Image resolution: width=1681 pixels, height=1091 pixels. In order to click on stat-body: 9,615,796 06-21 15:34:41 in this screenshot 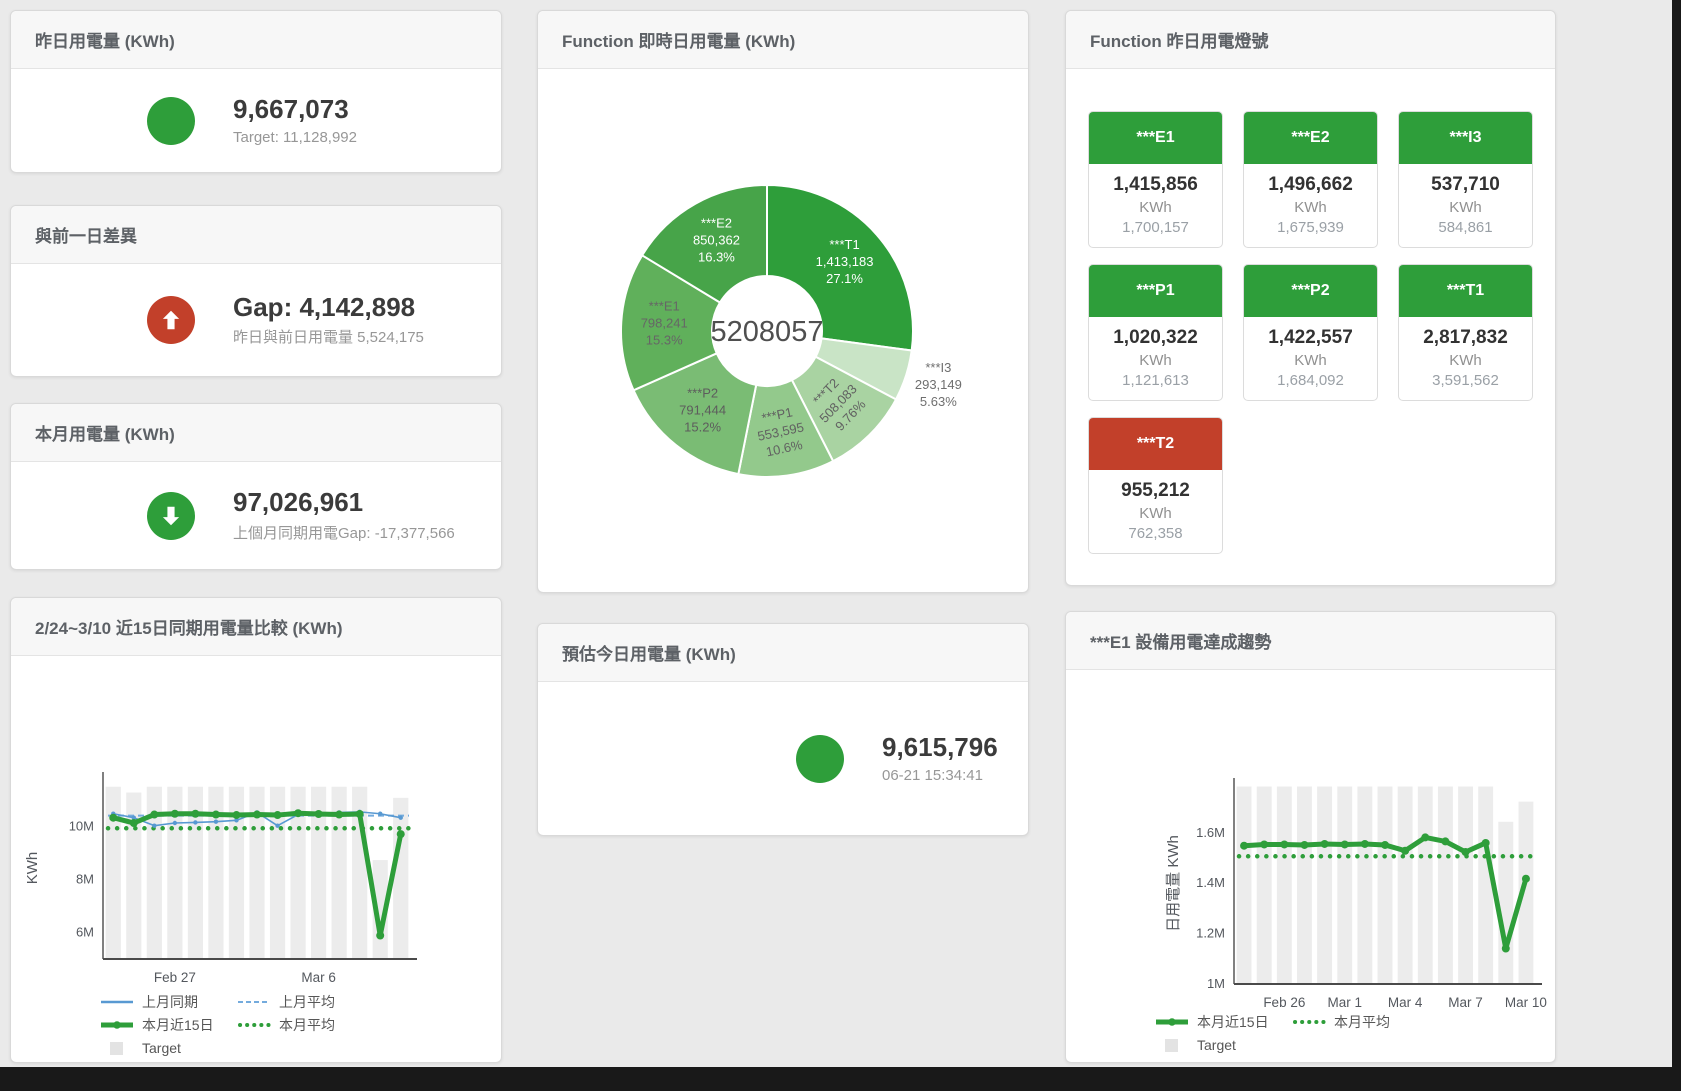, I will do `click(783, 758)`.